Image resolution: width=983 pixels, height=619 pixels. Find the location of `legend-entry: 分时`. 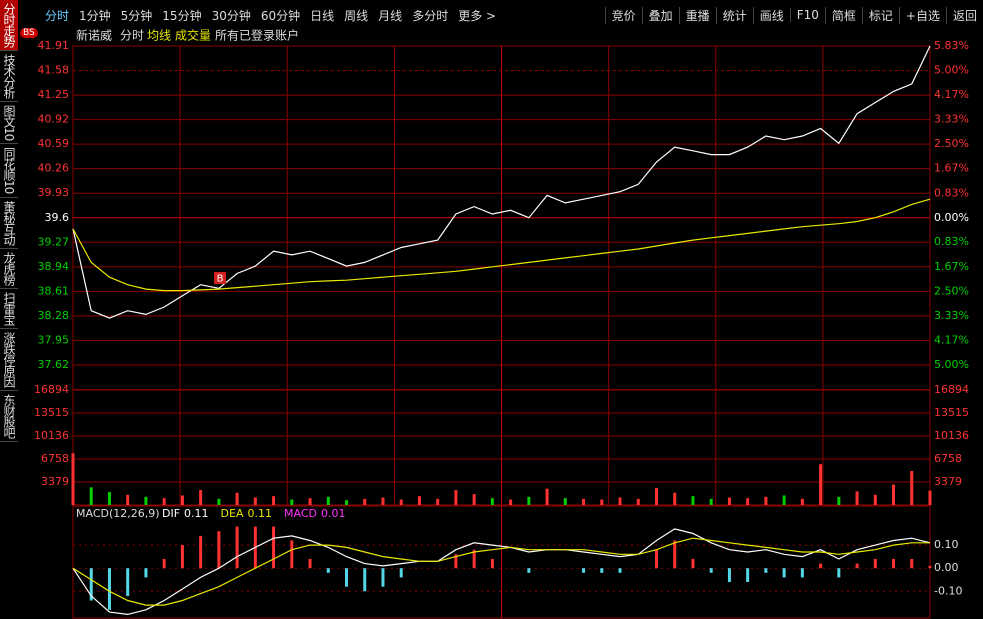

legend-entry: 分时 is located at coordinates (132, 36).